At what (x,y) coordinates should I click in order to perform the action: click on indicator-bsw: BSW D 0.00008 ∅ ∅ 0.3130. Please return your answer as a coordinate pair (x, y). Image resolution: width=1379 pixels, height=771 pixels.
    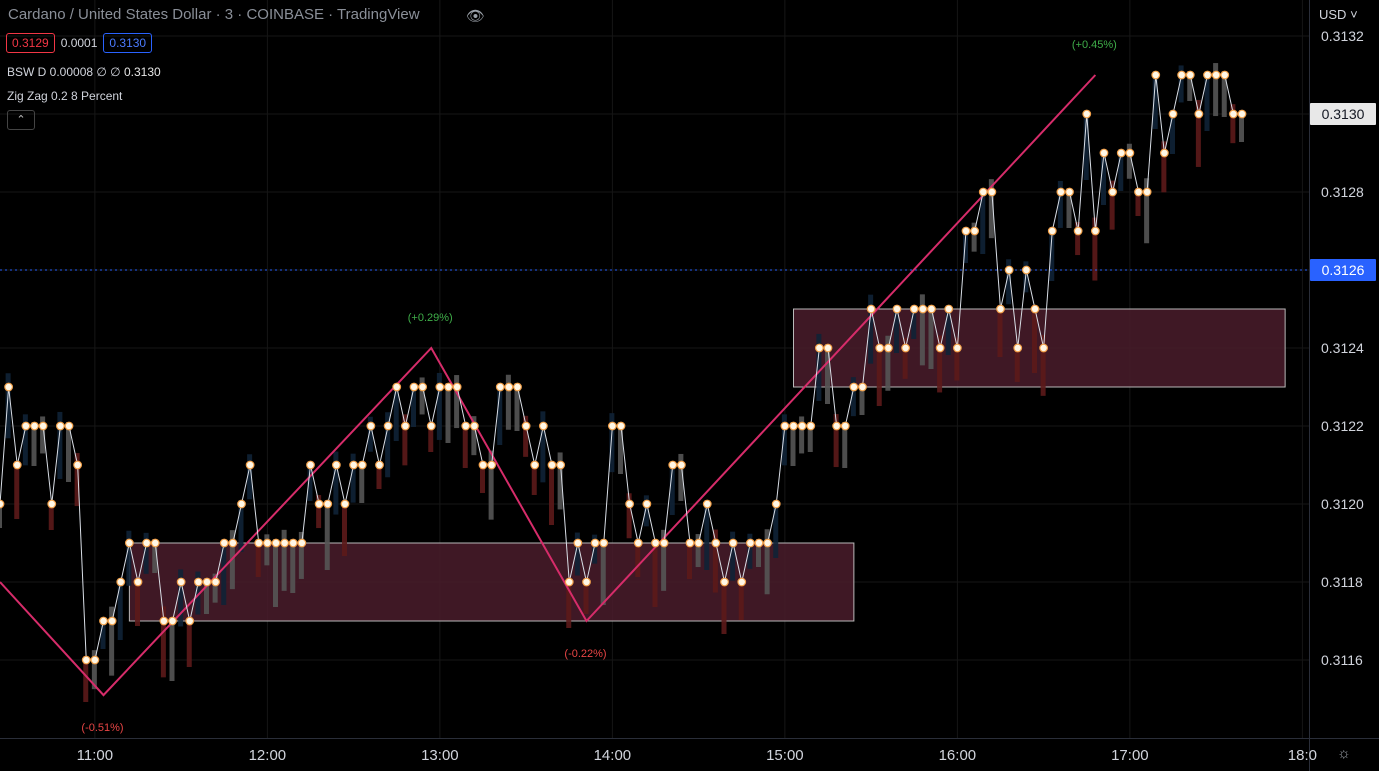
    Looking at the image, I should click on (84, 72).